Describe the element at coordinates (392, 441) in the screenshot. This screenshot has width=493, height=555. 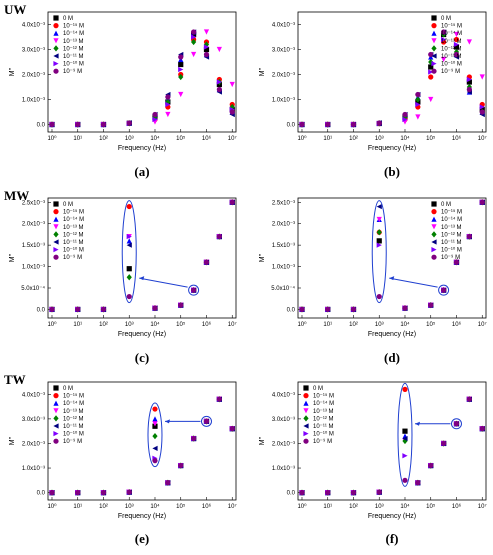
I see `plot-frame` at that location.